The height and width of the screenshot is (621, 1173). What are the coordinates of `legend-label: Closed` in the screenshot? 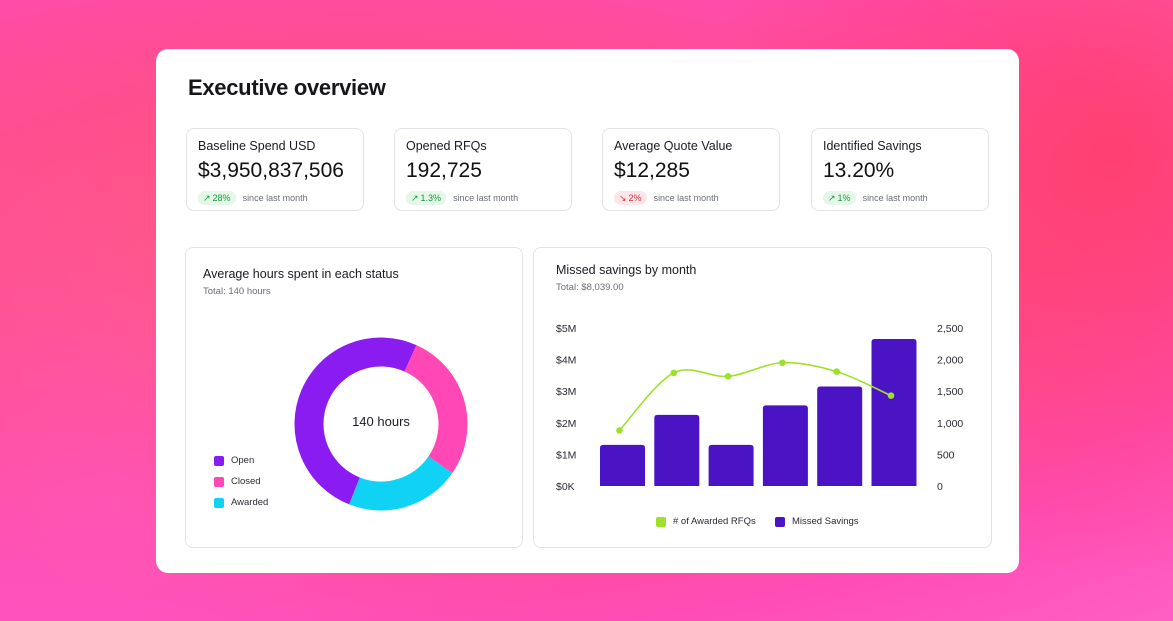 It's located at (246, 481).